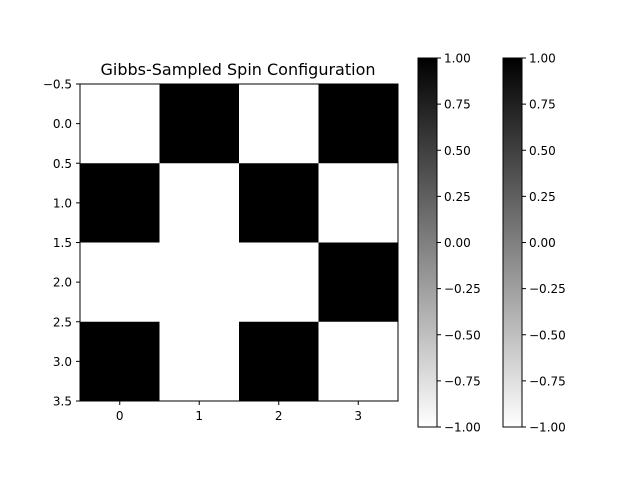 The image size is (640, 480). I want to click on y-tick-label: 3.5, so click(62, 402).